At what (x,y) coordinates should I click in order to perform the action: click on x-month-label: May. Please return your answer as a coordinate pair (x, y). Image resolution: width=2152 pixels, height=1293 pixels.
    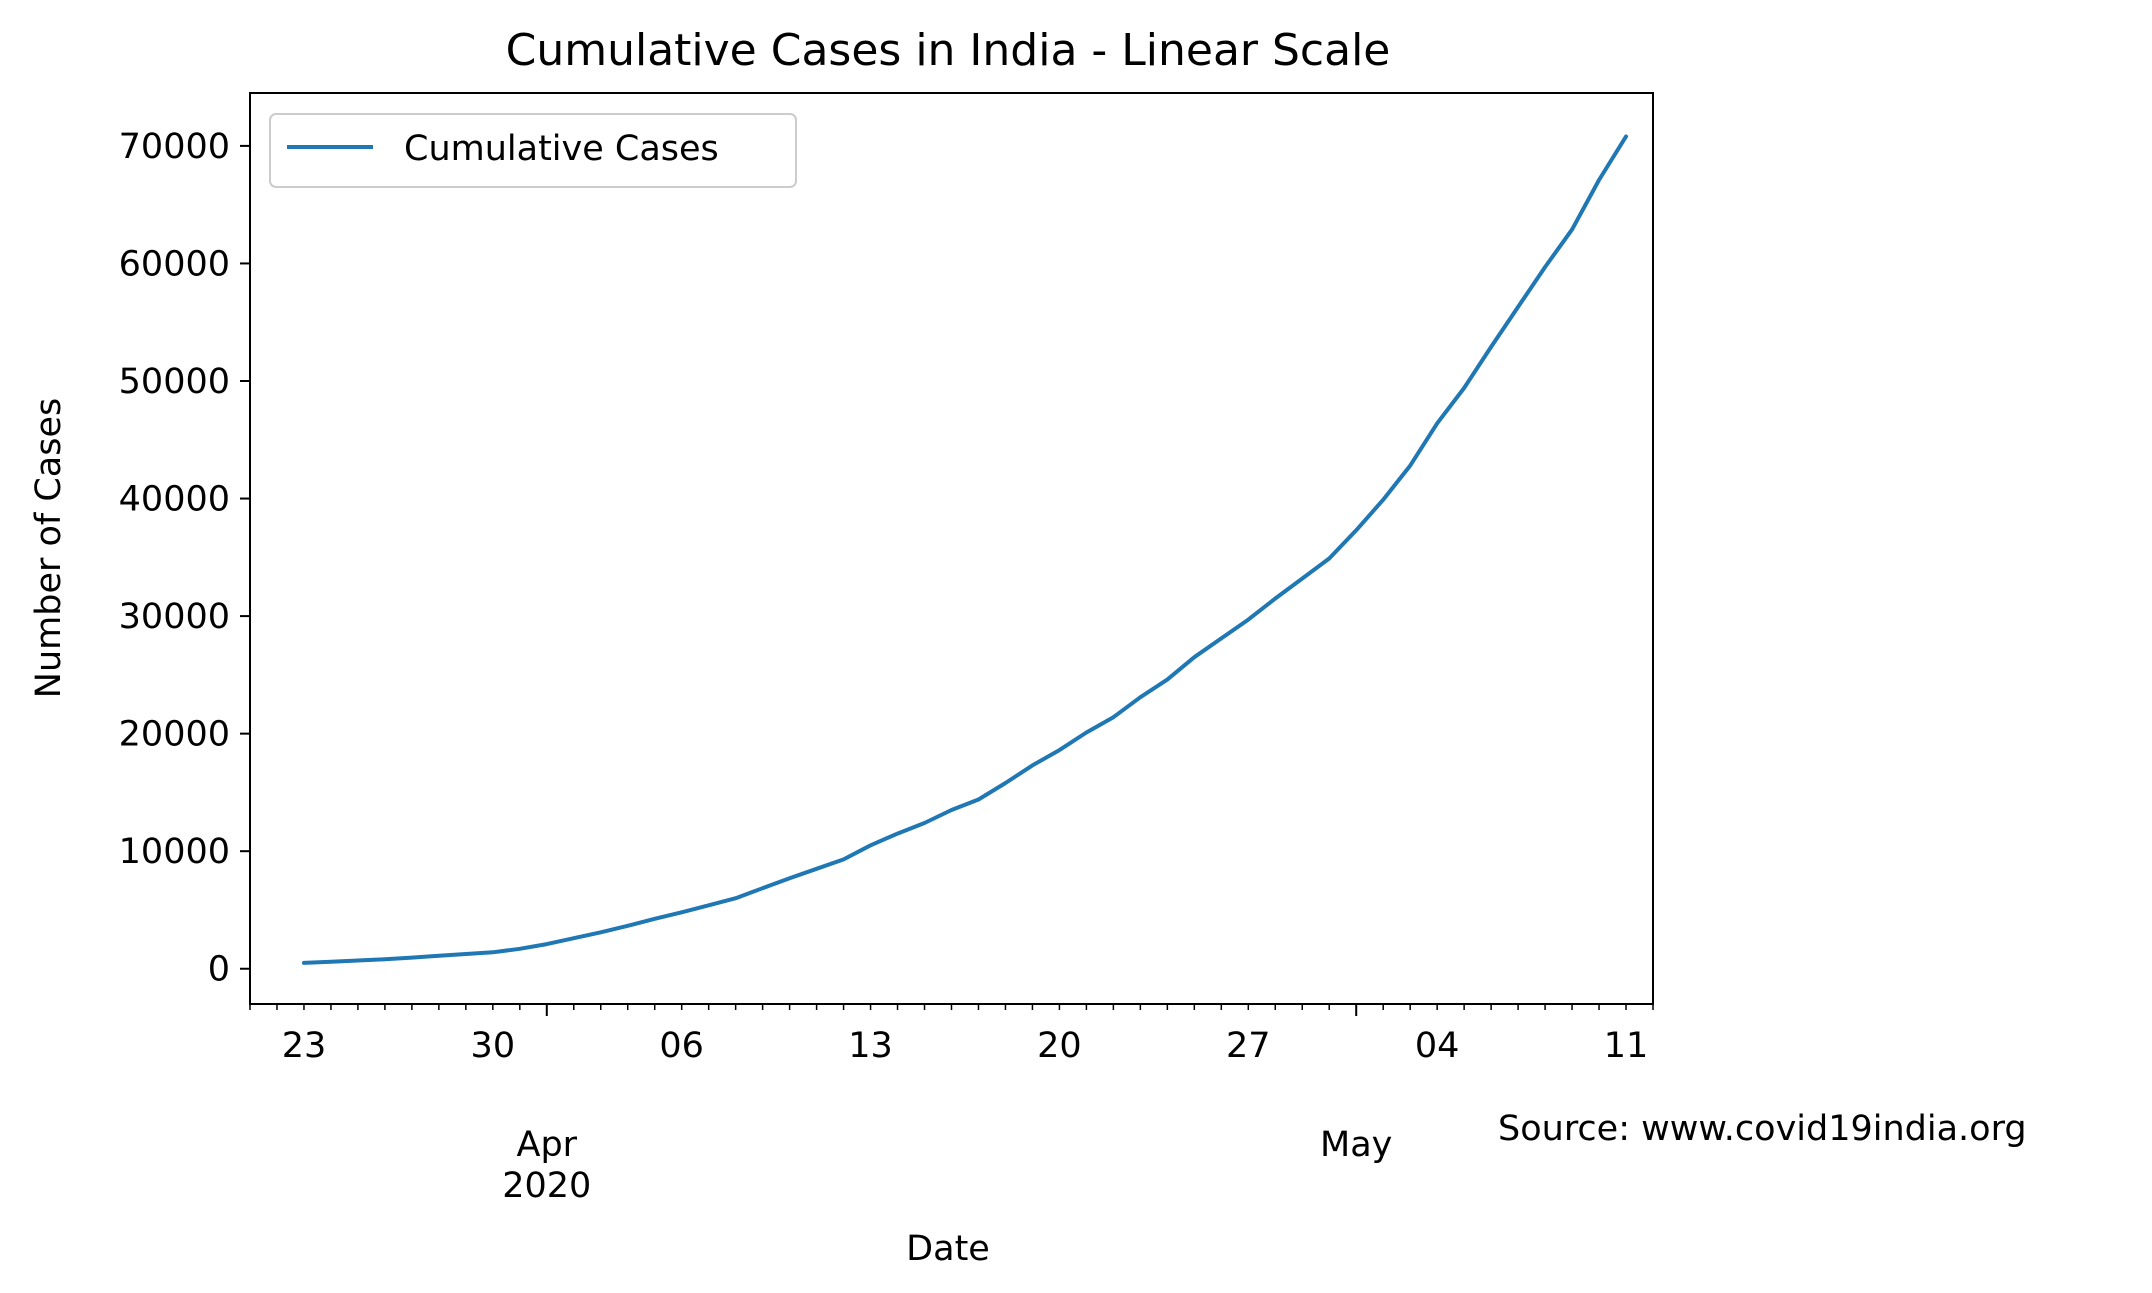
    Looking at the image, I should click on (1356, 1145).